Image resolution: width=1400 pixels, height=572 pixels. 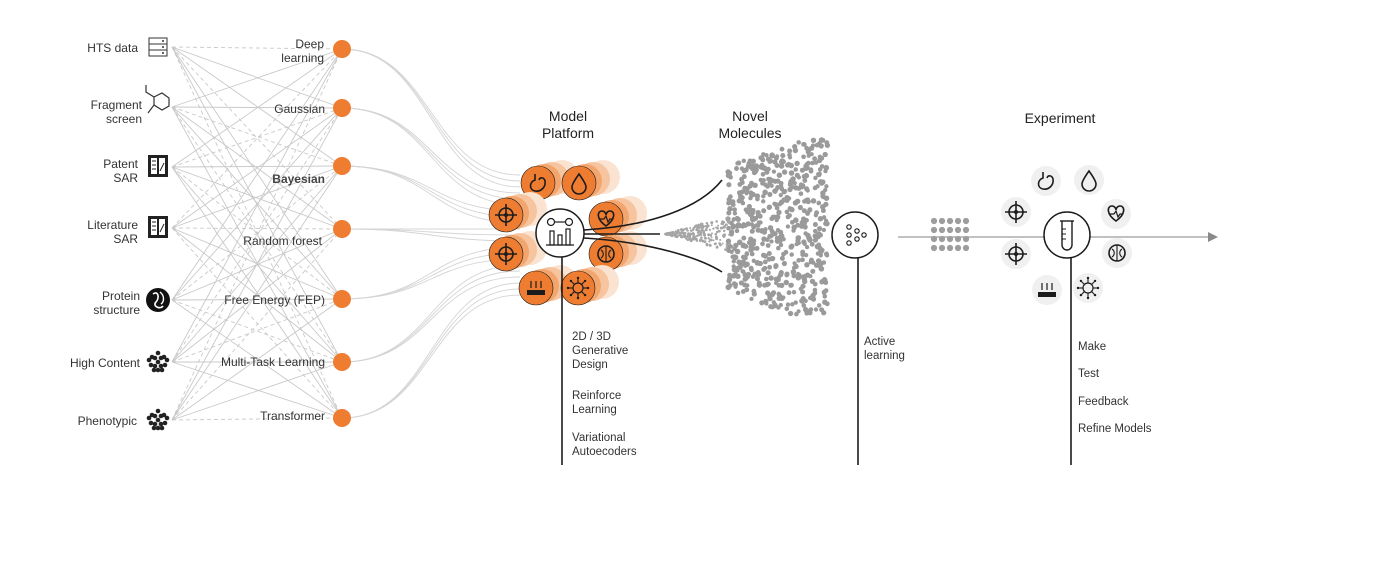 I want to click on badge-circle, so click(x=606, y=219).